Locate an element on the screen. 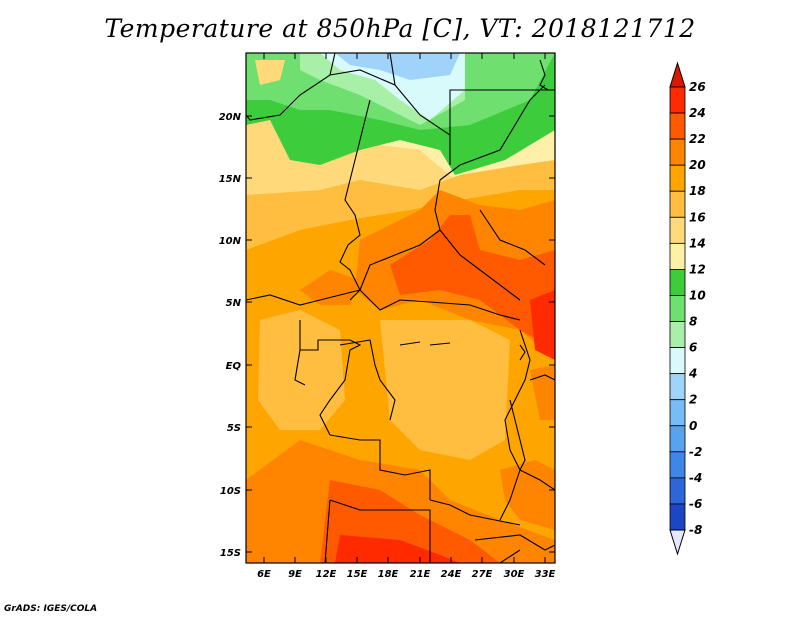 Image resolution: width=800 pixels, height=618 pixels. colorbar-label: 20 is located at coordinates (697, 165).